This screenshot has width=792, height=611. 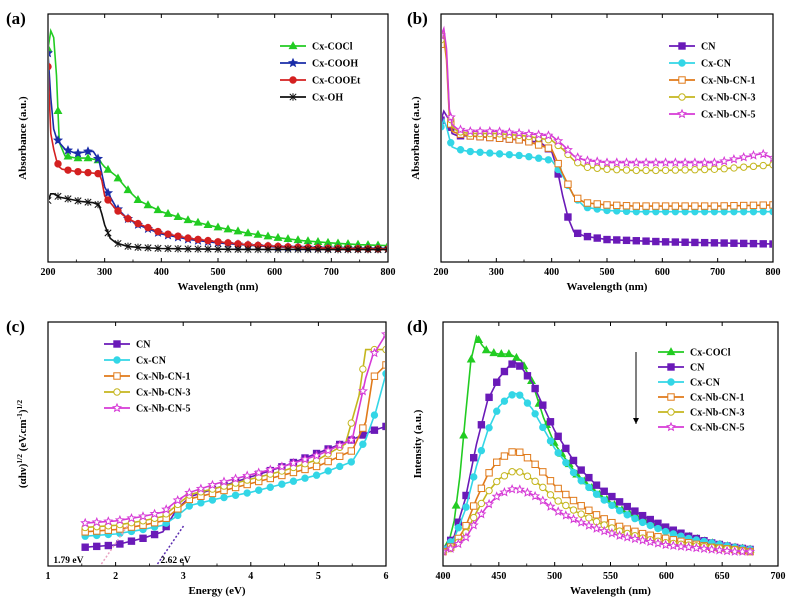 I want to click on y-axis-title-part: ), so click(x=23, y=411).